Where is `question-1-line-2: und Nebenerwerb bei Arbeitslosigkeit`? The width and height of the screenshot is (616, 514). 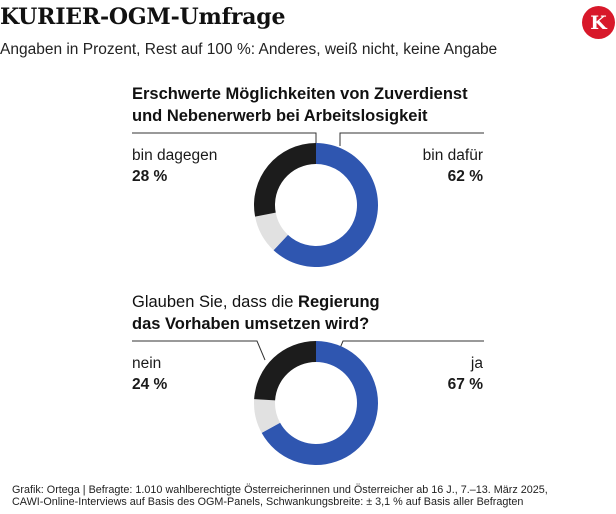 question-1-line-2: und Nebenerwerb bei Arbeitslosigkeit is located at coordinates (280, 116).